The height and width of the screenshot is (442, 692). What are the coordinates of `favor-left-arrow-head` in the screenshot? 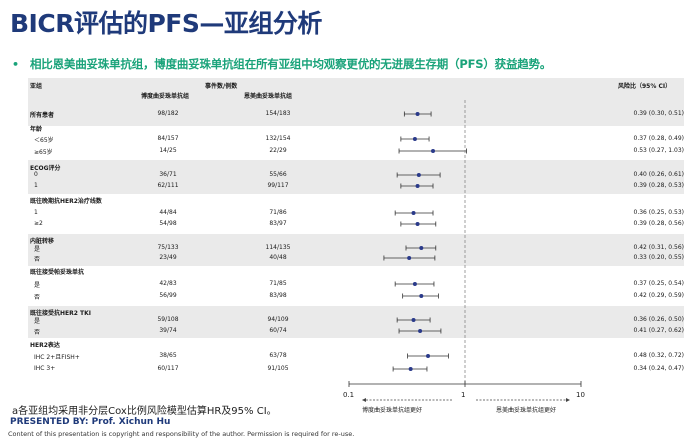 It's located at (364, 400).